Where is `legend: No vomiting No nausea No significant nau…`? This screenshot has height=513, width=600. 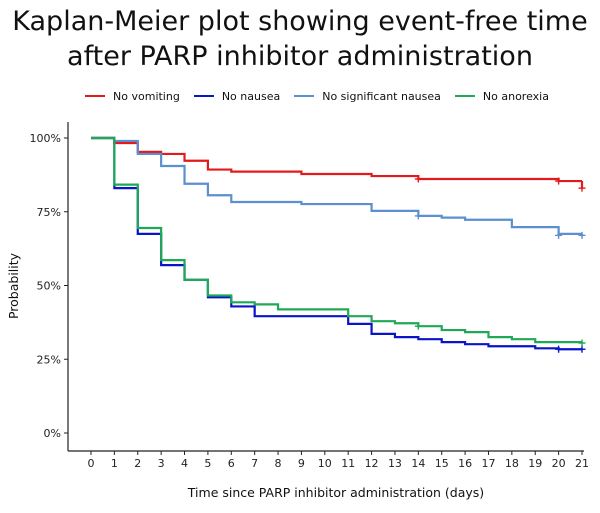 legend: No vomiting No nausea No significant nau… is located at coordinates (300, 96).